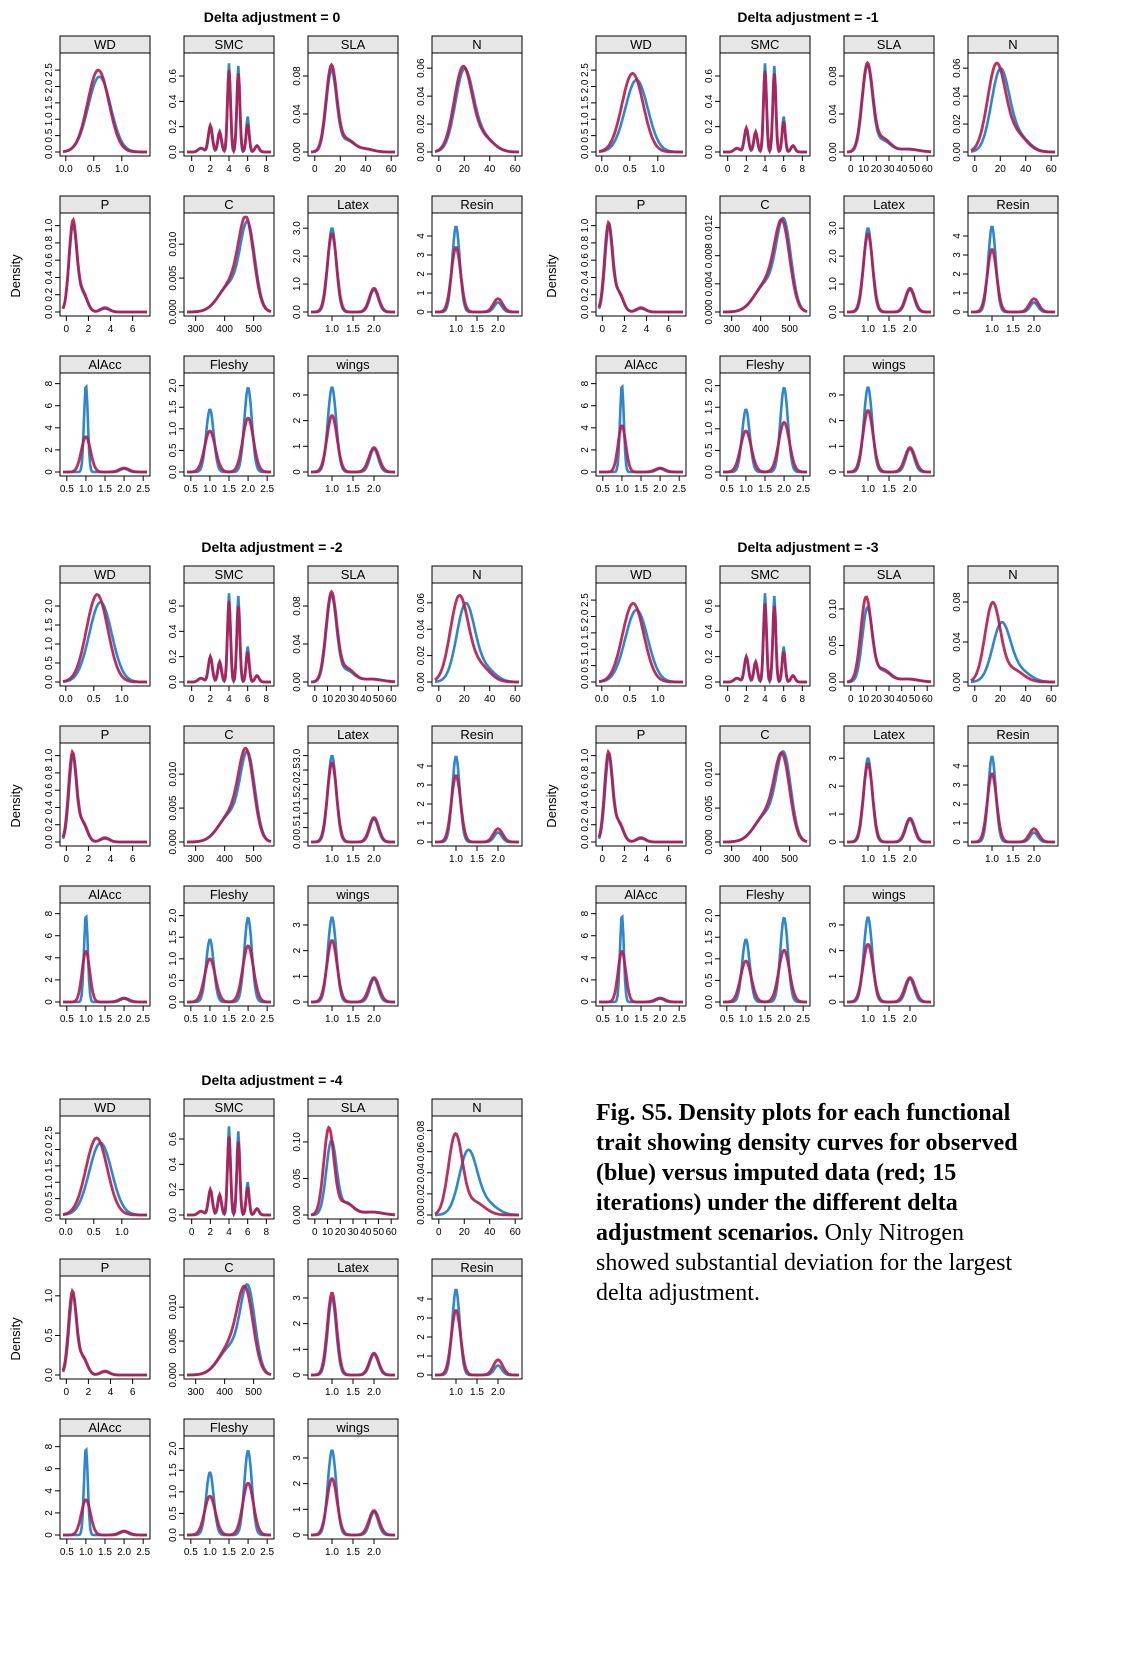 The height and width of the screenshot is (1668, 1128). What do you see at coordinates (709, 656) in the screenshot?
I see `y-tick-label: 0.2` at bounding box center [709, 656].